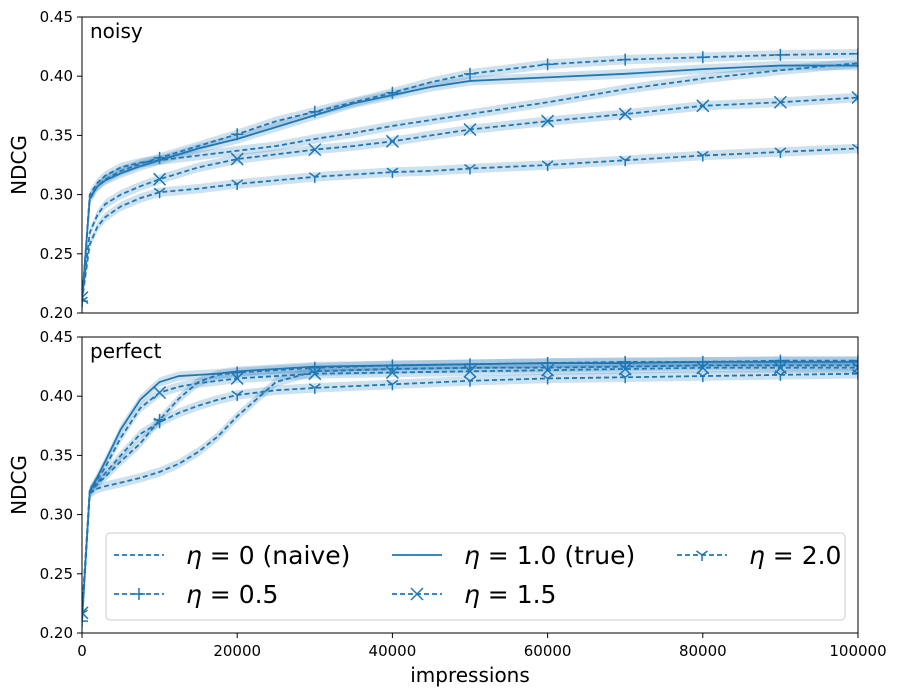 The image size is (898, 696). Describe the element at coordinates (56, 135) in the screenshot. I see `y-tick-label: 0.35` at that location.